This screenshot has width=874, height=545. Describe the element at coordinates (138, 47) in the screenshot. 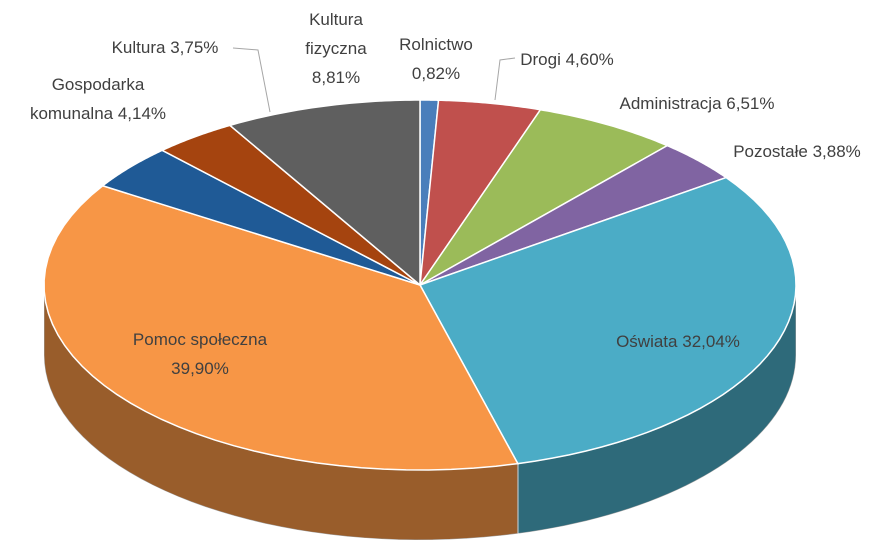

I see `category-name: Kultura` at that location.